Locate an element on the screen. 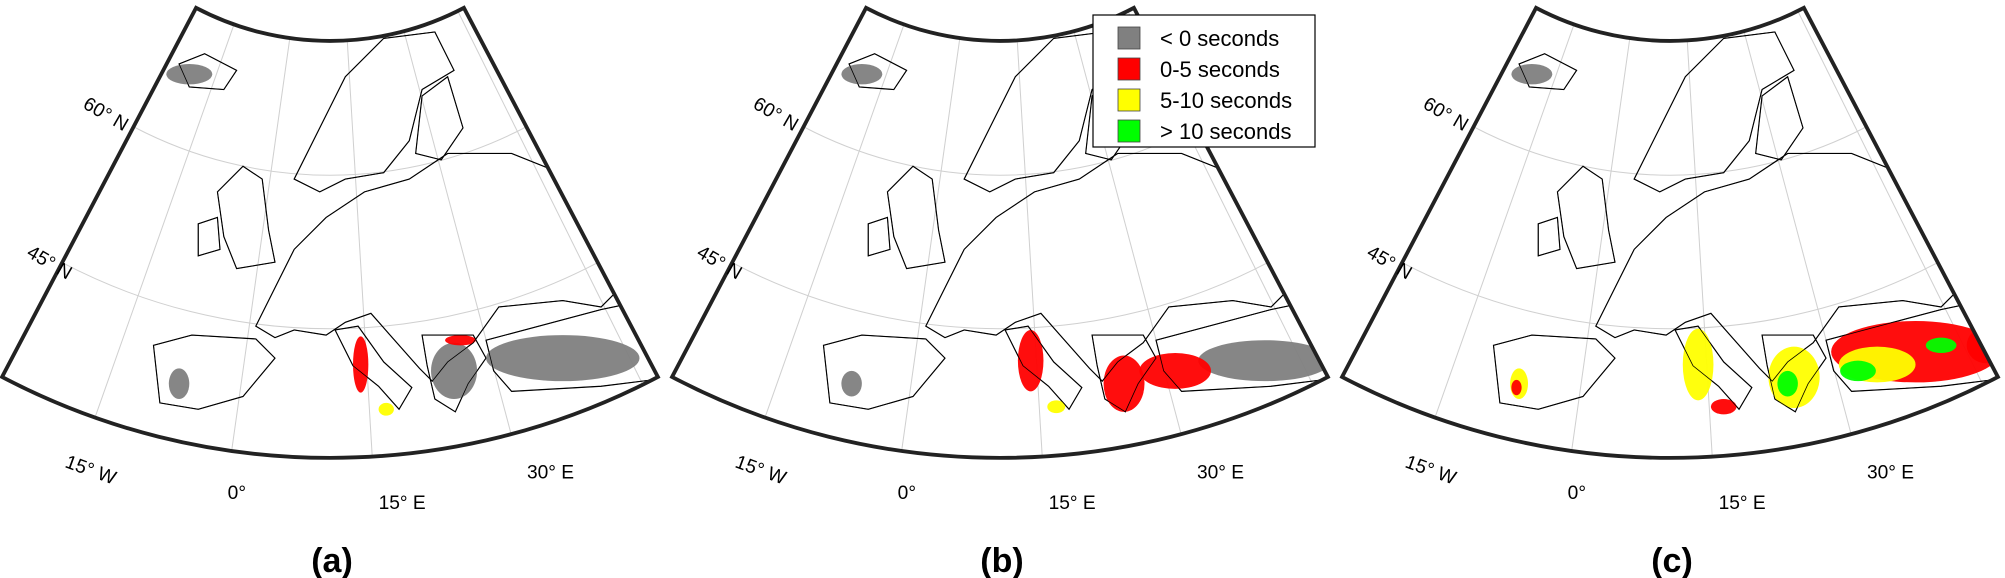 This screenshot has height=578, width=2005. panel-label: (c) is located at coordinates (1672, 560).